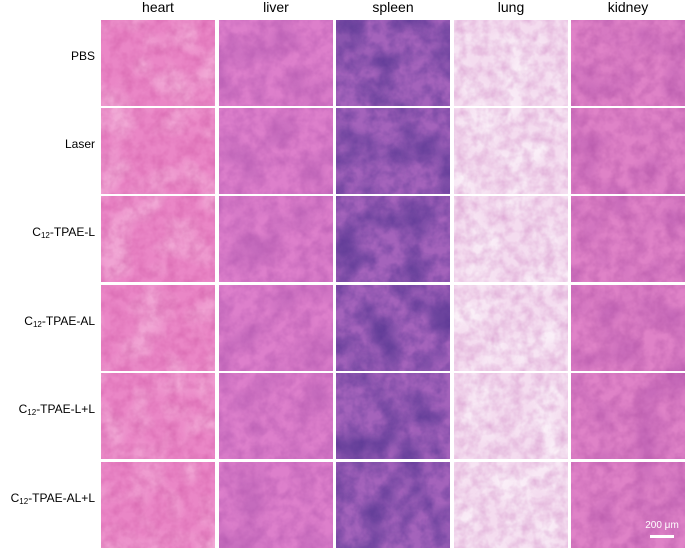 The image size is (685, 554). What do you see at coordinates (392, 7) in the screenshot?
I see `column-header: spleen` at bounding box center [392, 7].